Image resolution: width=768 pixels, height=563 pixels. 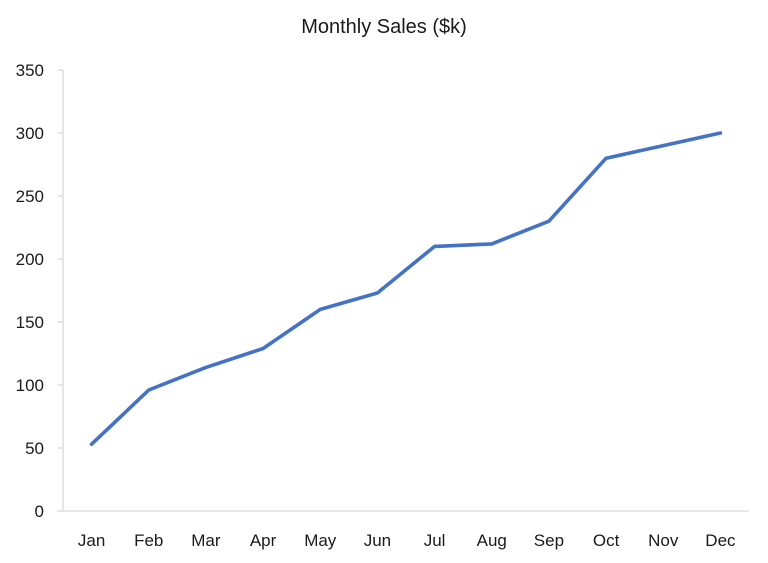 I want to click on x-tick-label: Jan, so click(x=91, y=540).